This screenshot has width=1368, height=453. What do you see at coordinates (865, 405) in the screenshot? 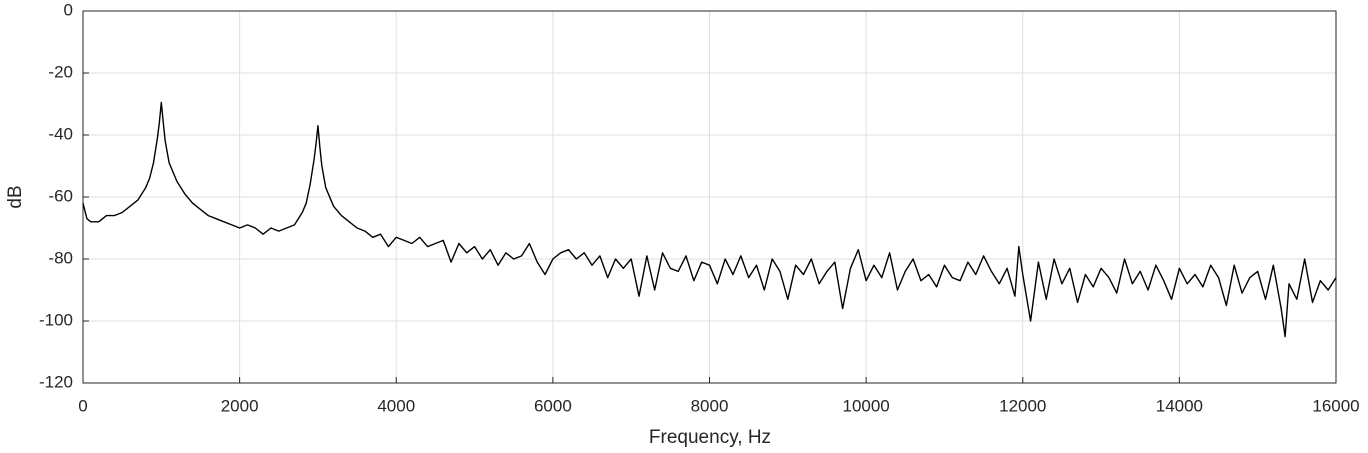
I see `x-tick-label: 10000` at bounding box center [865, 405].